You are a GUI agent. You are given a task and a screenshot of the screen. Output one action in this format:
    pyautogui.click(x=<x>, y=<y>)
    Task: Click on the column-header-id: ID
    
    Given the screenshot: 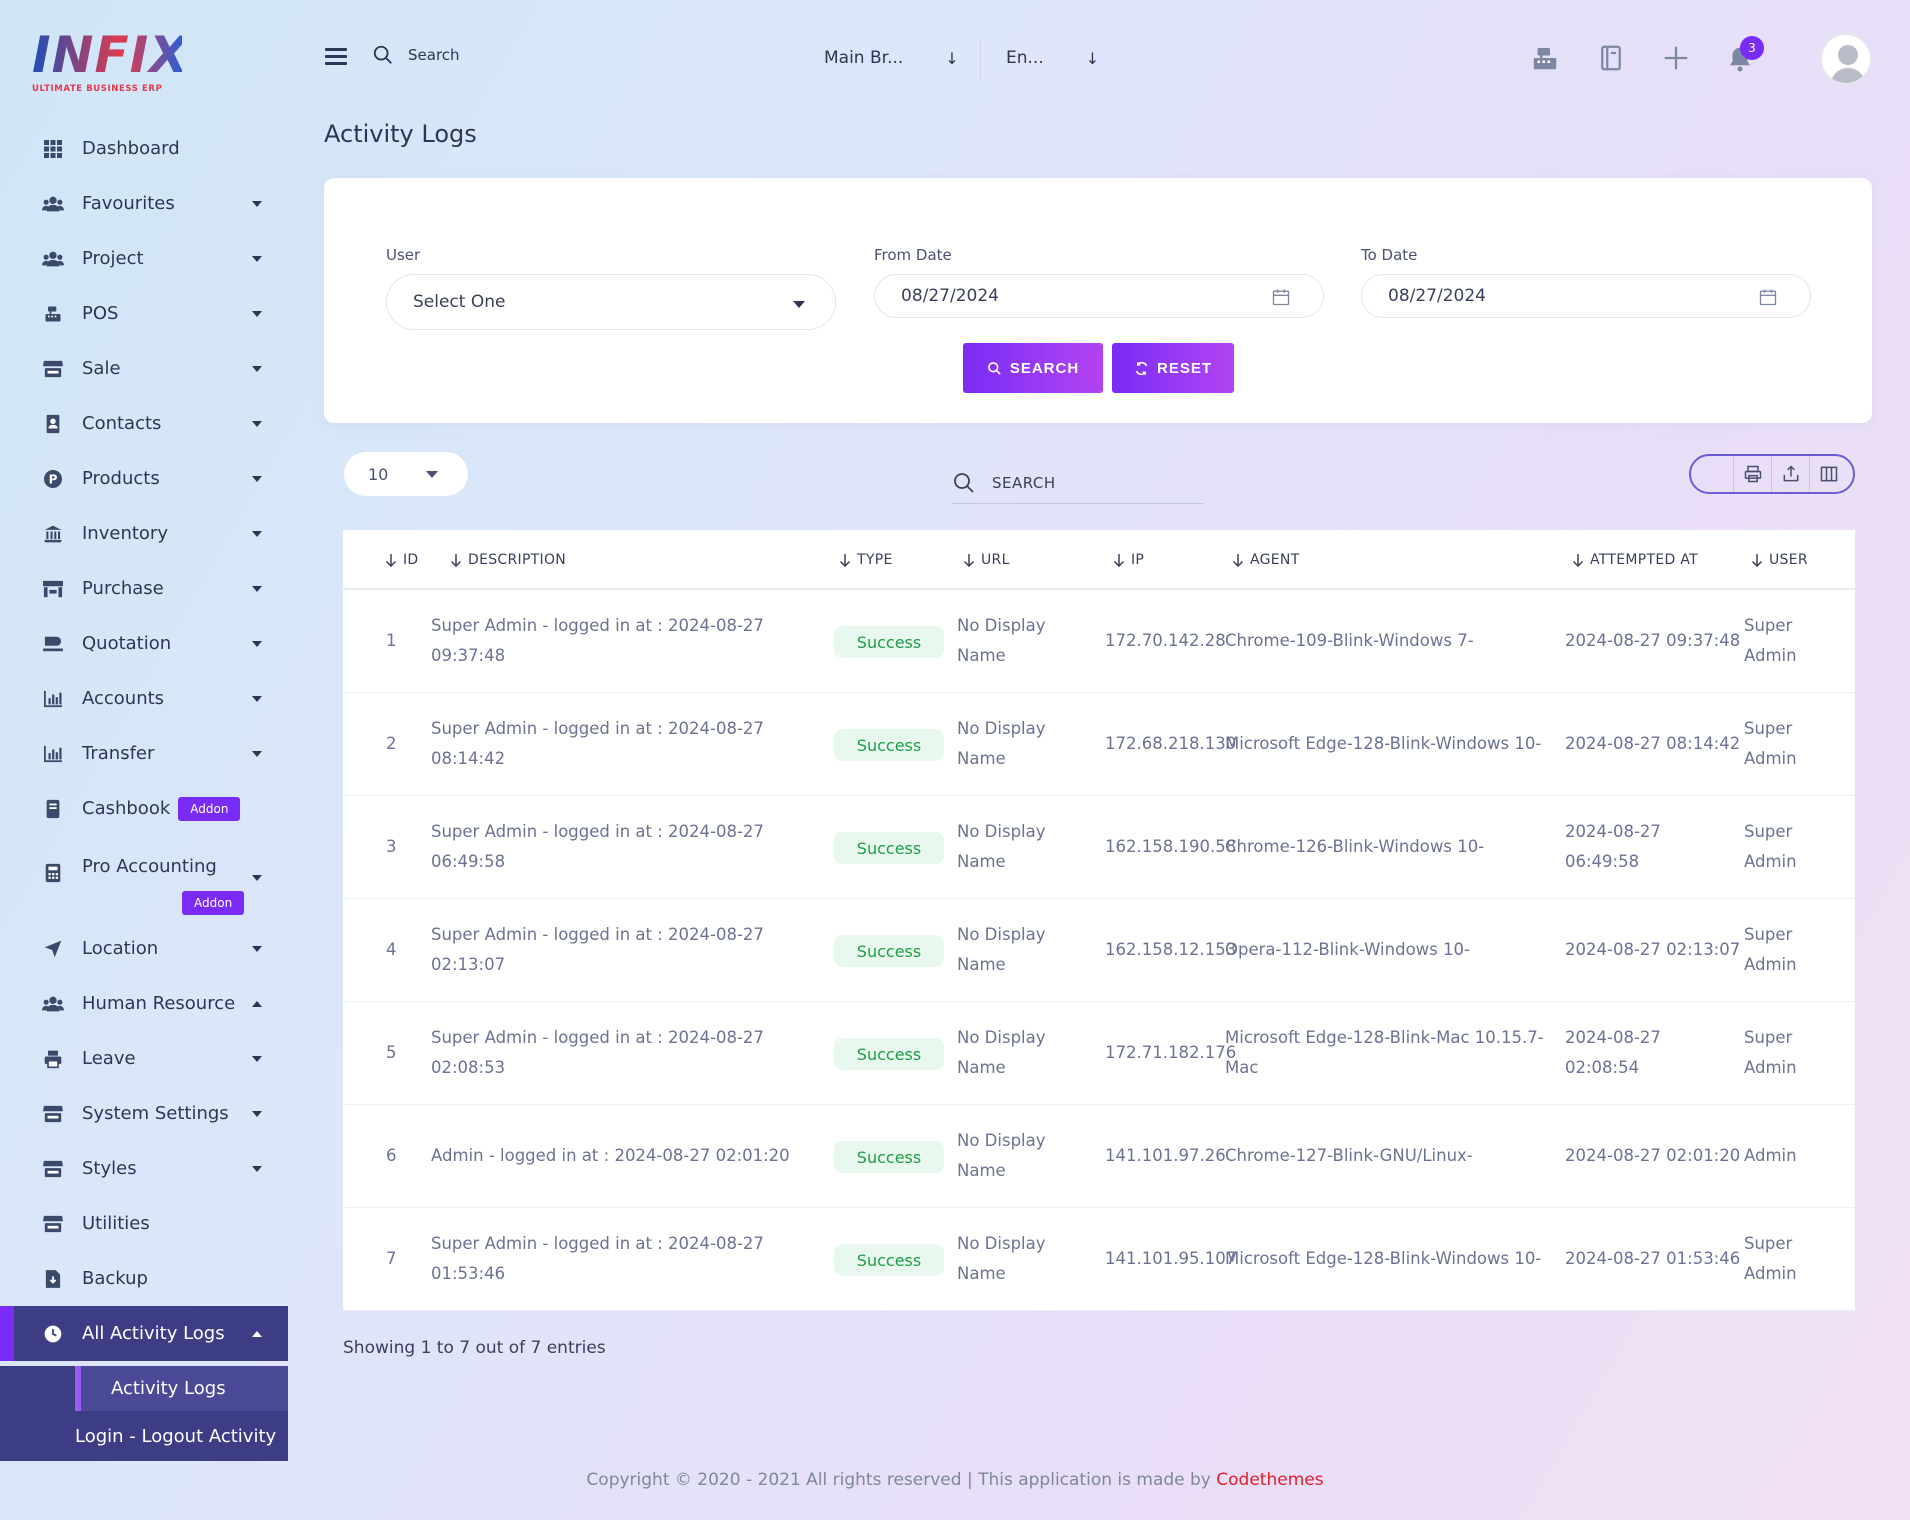 What is the action you would take?
    pyautogui.click(x=402, y=560)
    